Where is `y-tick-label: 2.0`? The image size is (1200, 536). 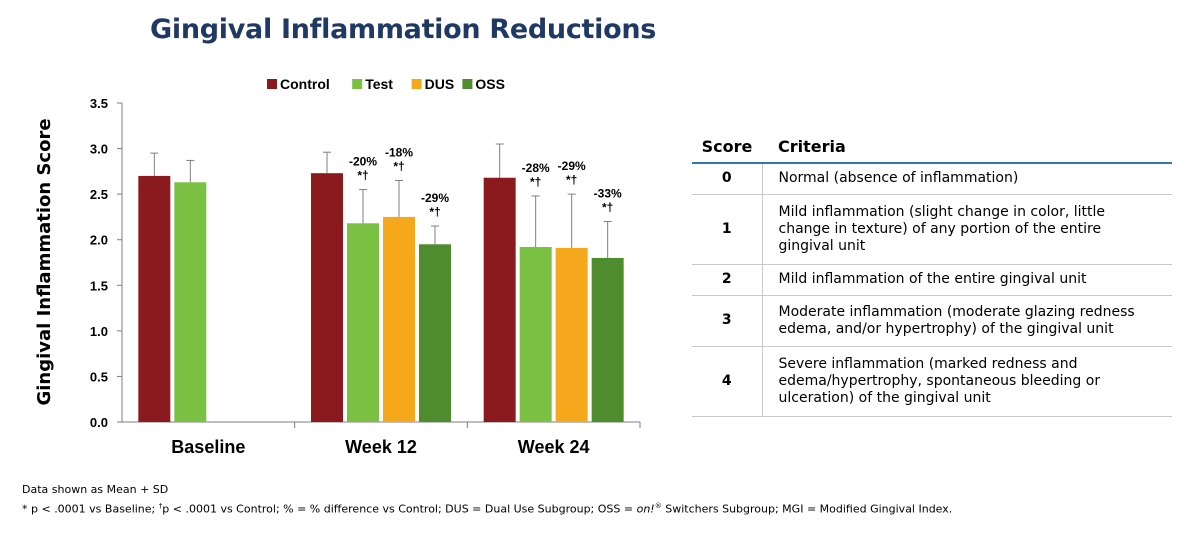 y-tick-label: 2.0 is located at coordinates (99, 240).